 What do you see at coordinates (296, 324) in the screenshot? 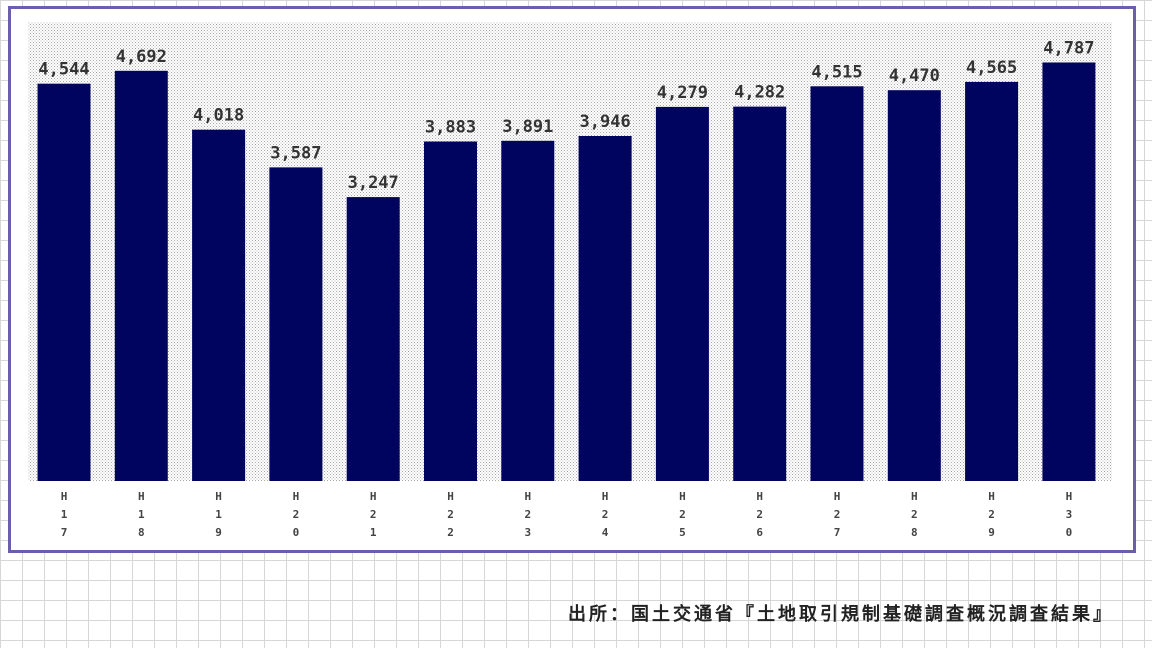
I see `bar-H20` at bounding box center [296, 324].